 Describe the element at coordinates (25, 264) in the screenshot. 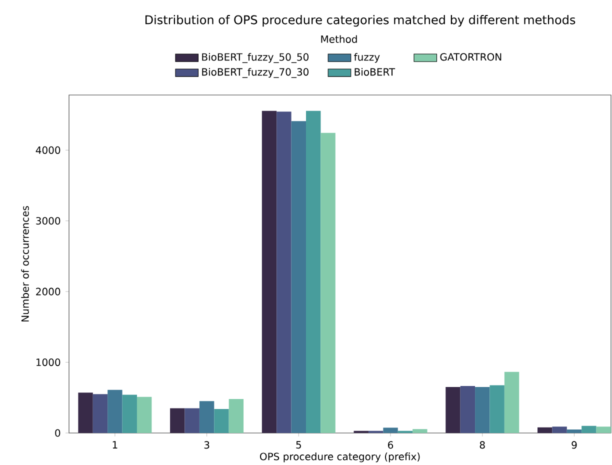

I see `y-axis-title: Number of occurrences` at that location.